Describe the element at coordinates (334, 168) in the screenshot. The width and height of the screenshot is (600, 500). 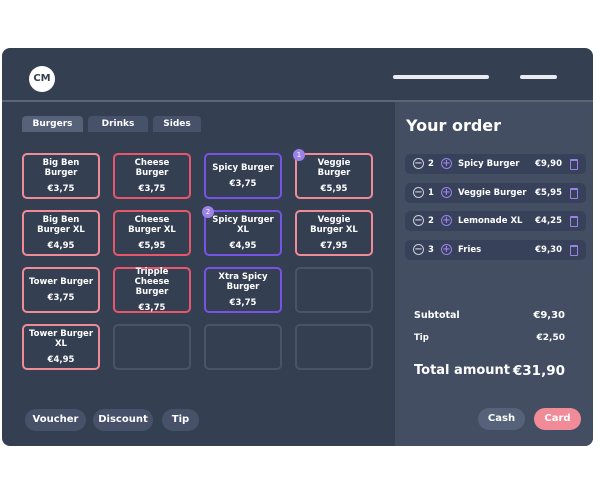
I see `product-name: Veggie Burger` at that location.